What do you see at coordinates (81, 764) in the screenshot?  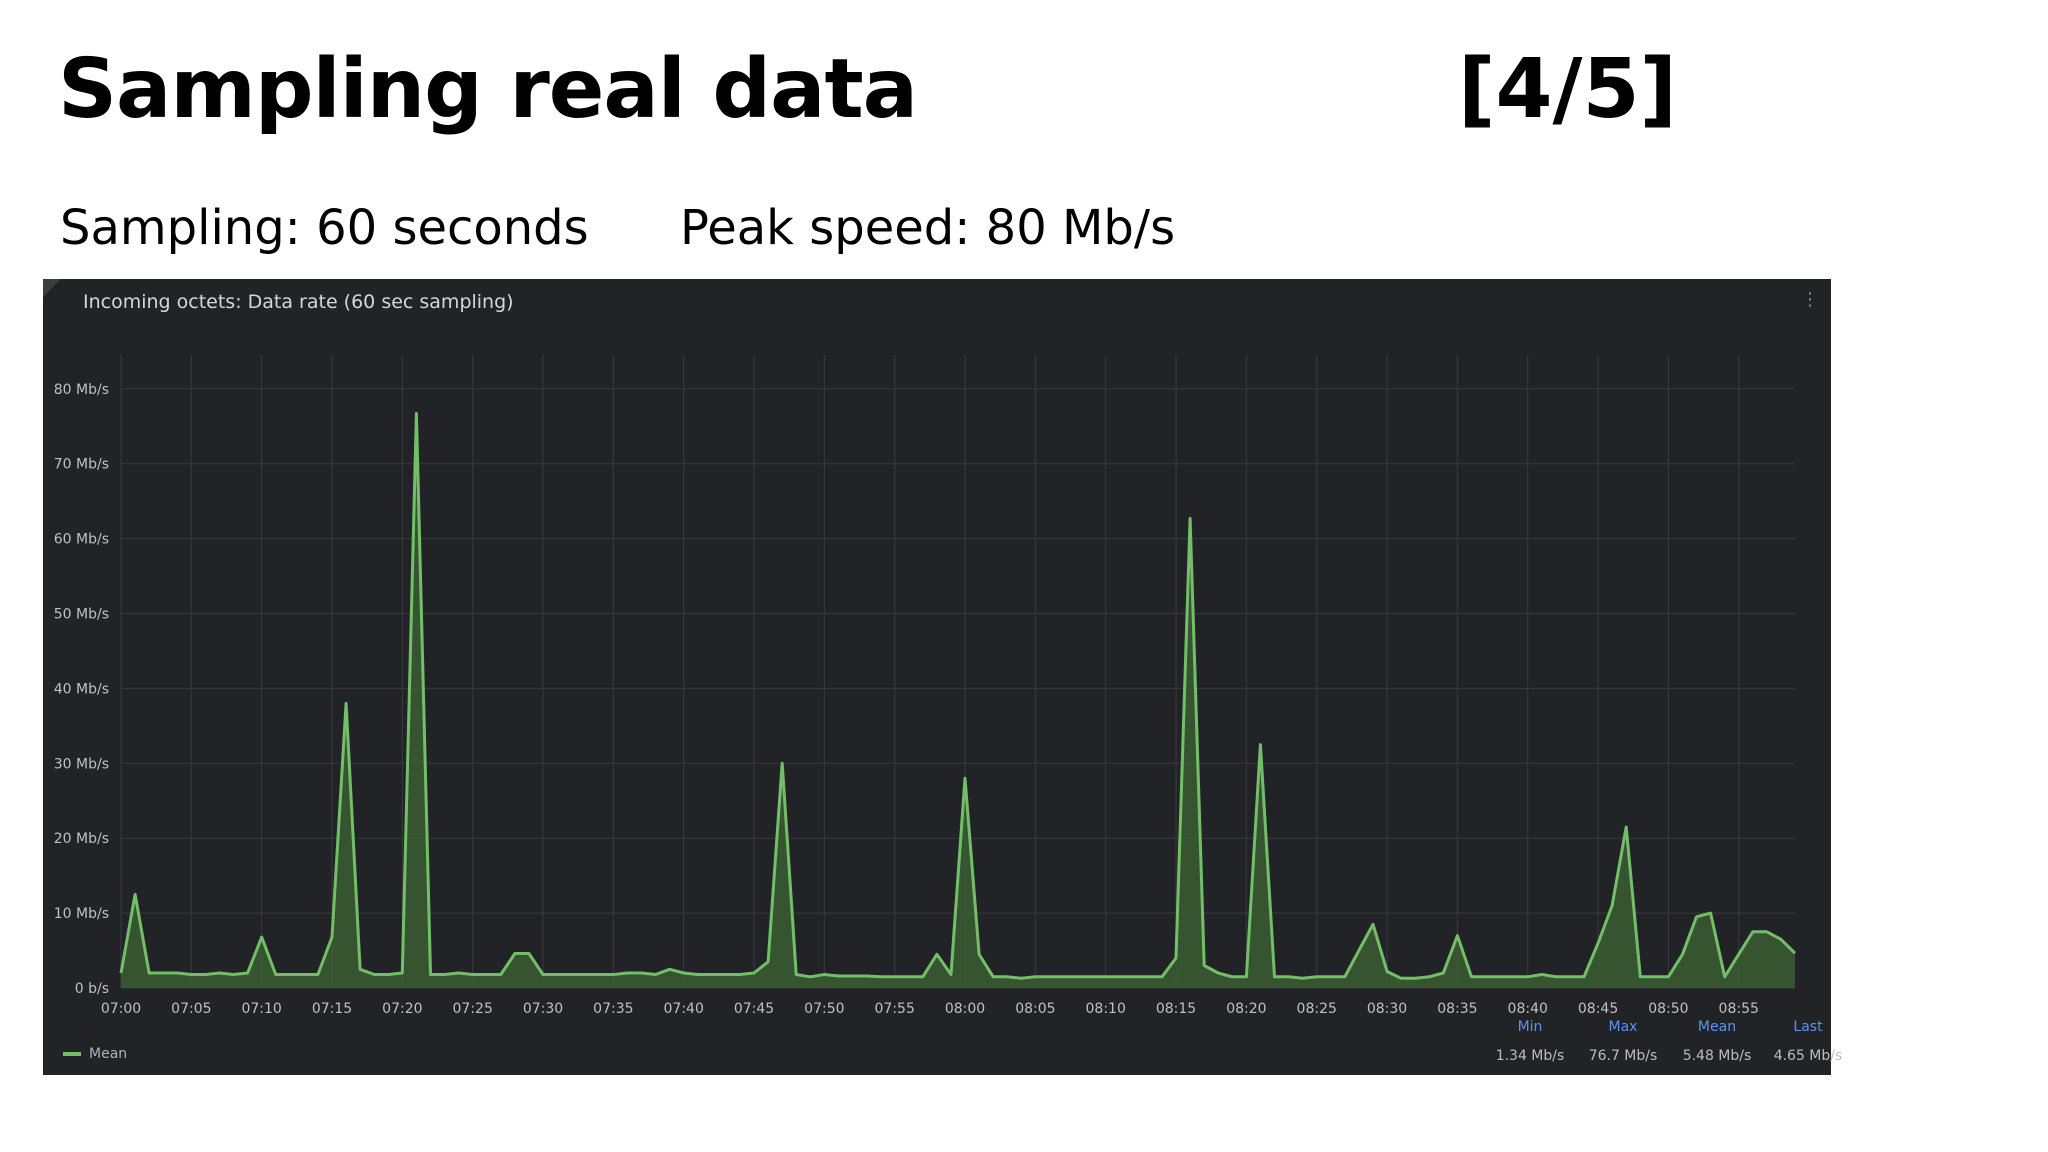 I see `y-tick-label: 30 Mb/s` at bounding box center [81, 764].